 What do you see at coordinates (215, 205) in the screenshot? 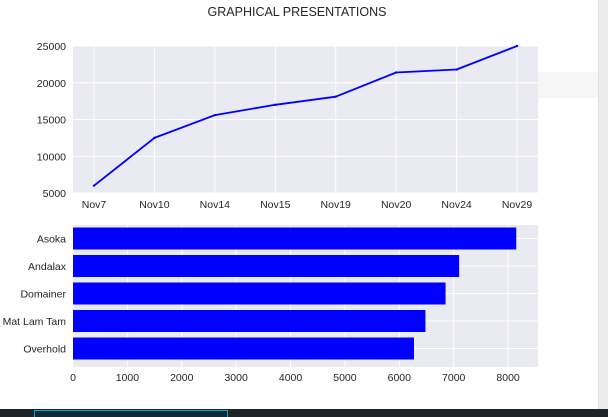
I see `x-tick-label: Nov14` at bounding box center [215, 205].